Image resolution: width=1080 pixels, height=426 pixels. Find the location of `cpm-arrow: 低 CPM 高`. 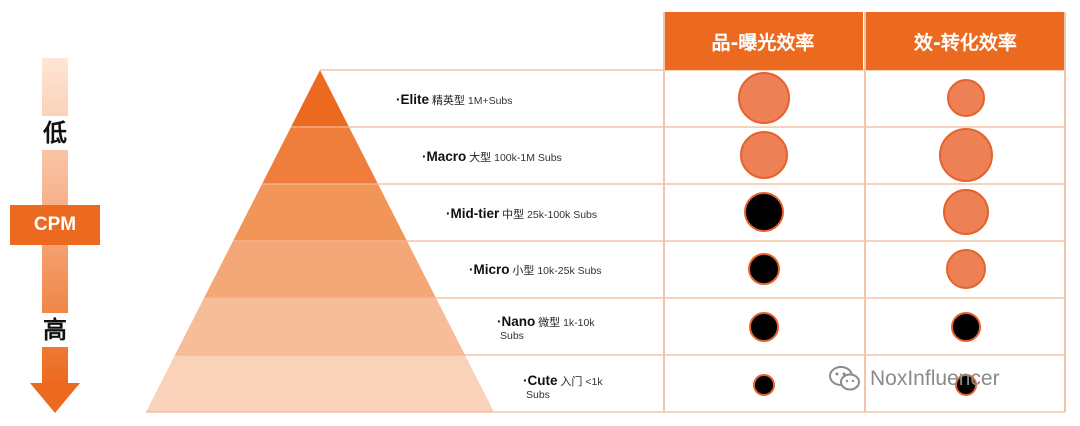

cpm-arrow: 低 CPM 高 is located at coordinates (55, 238).